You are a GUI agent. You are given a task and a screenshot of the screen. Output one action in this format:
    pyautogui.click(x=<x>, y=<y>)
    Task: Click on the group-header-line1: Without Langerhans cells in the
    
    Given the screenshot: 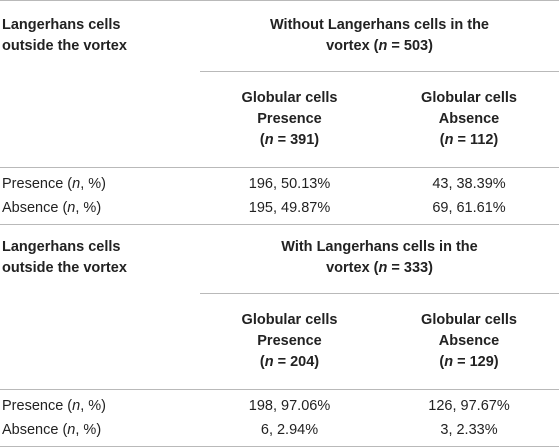 What is the action you would take?
    pyautogui.click(x=380, y=25)
    